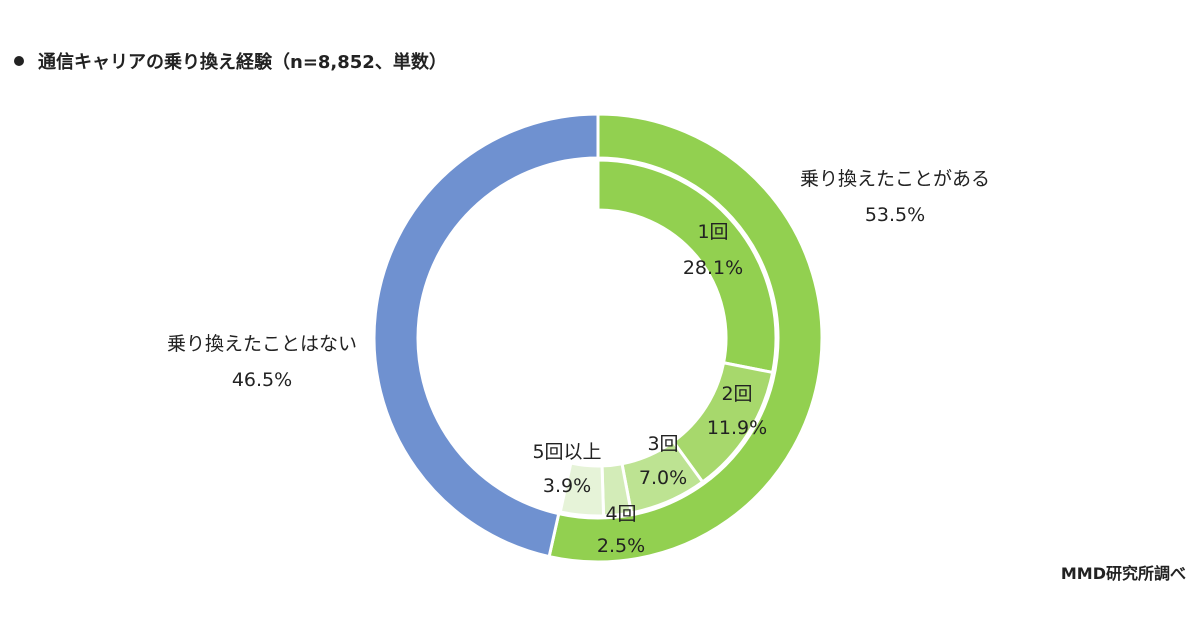 The image size is (1200, 630). I want to click on inner-slice-5-value: 3.9%, so click(567, 486).